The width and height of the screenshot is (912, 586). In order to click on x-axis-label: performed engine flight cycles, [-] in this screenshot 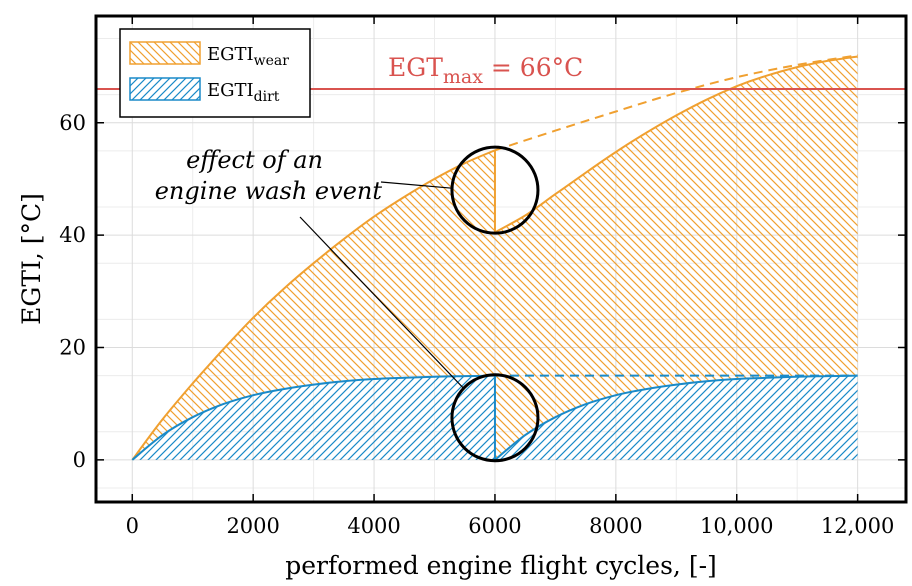, I will do `click(501, 565)`.